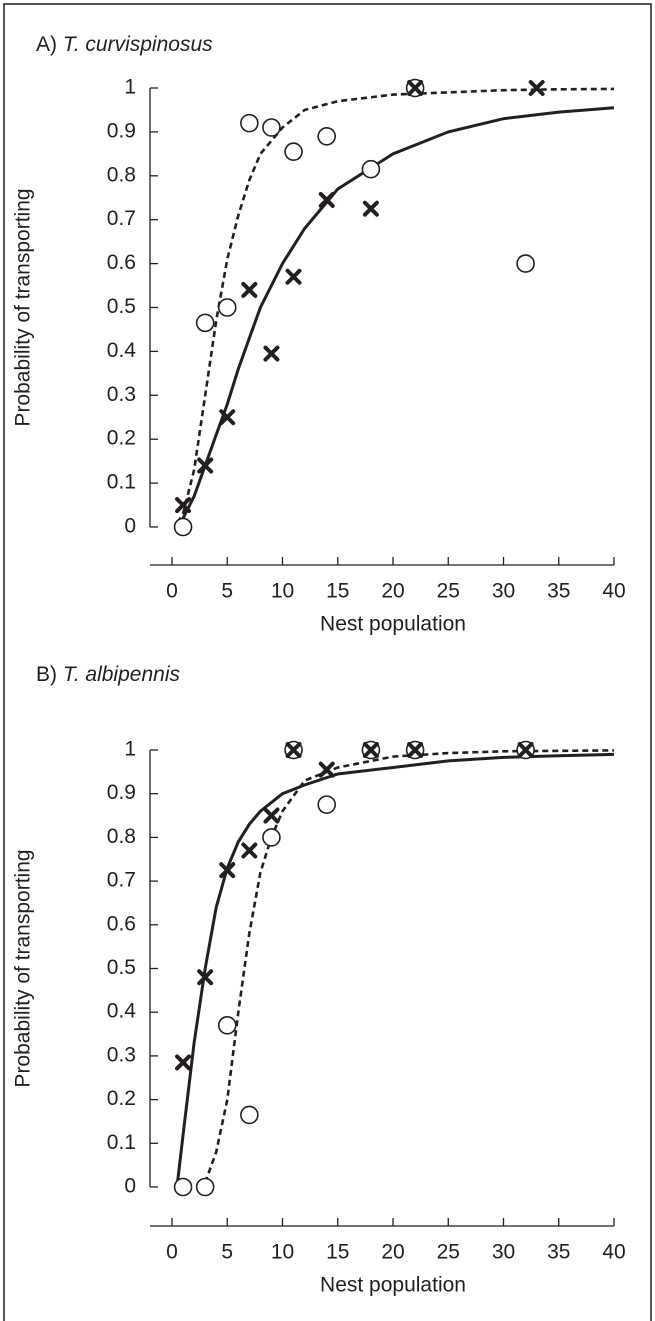 The width and height of the screenshot is (655, 1321). What do you see at coordinates (46, 674) in the screenshot?
I see `panel-label: B)` at bounding box center [46, 674].